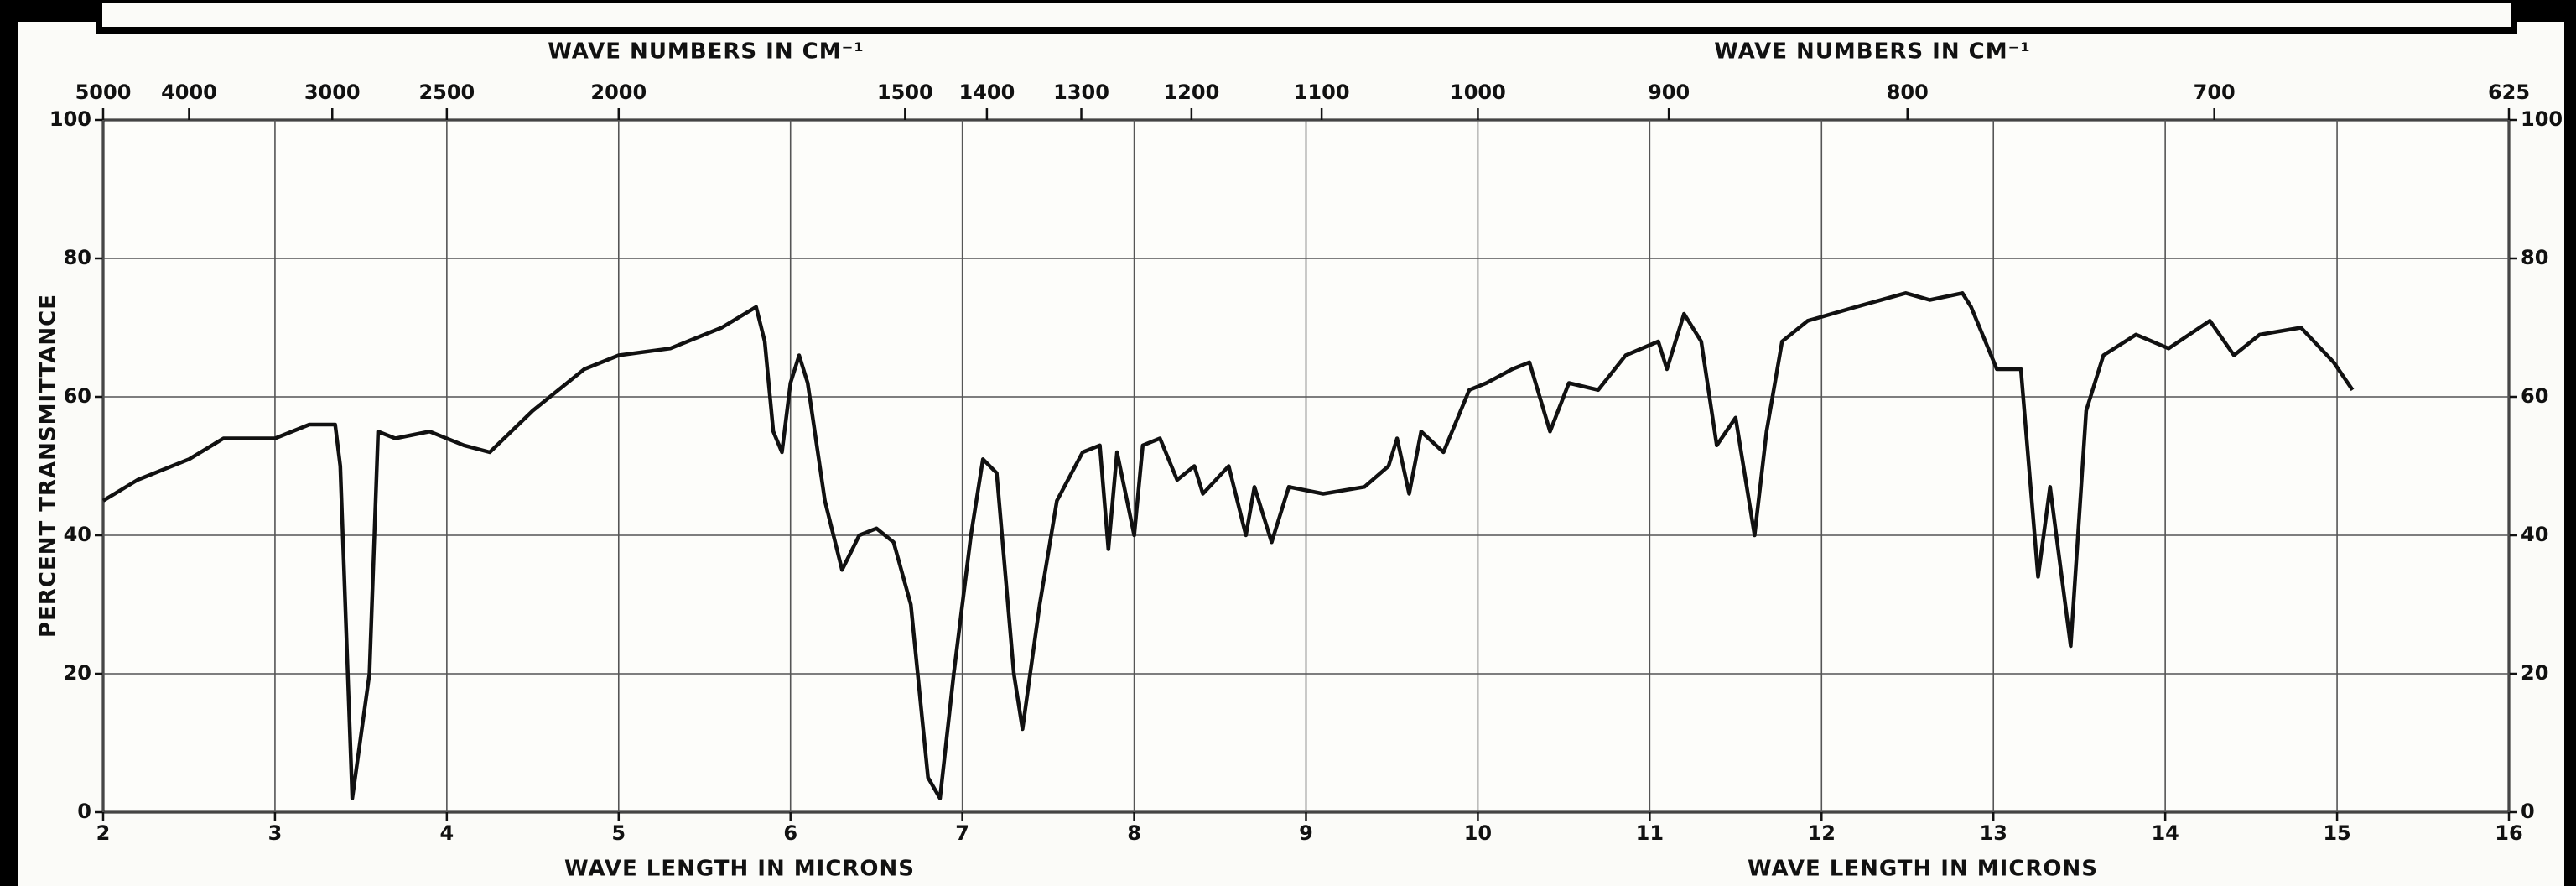  I want to click on x2-tick-label: 4000, so click(189, 92).